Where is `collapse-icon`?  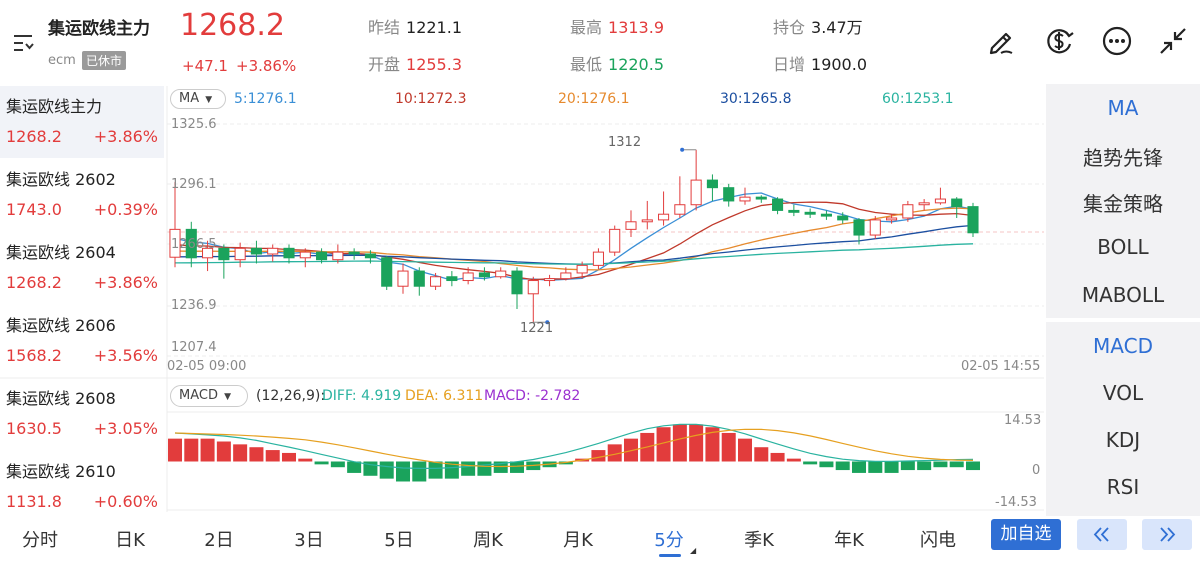
collapse-icon is located at coordinates (1173, 41).